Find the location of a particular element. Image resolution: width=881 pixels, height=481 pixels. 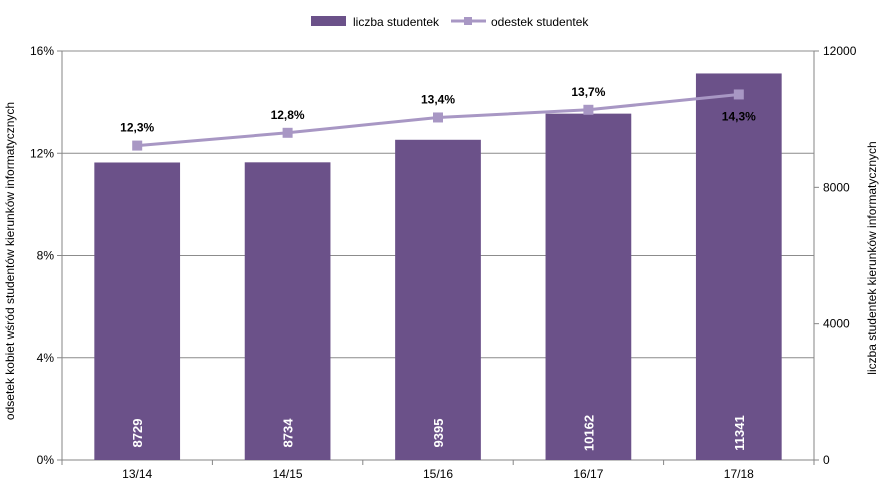

bar-value-labels: 8729 8734 9395 10162 11341 is located at coordinates (438, 433).